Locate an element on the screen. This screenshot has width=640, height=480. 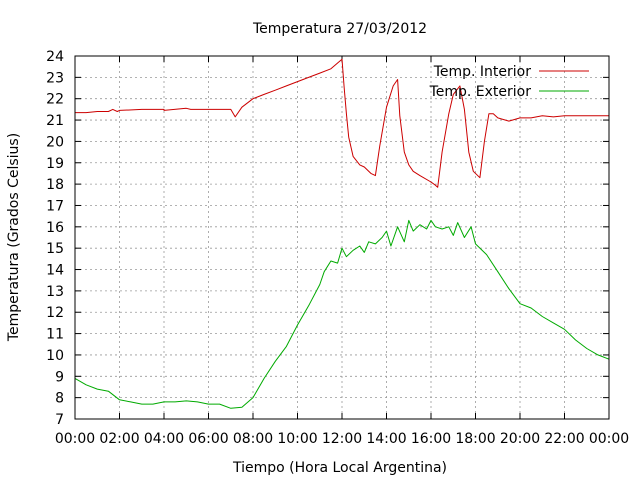
y-axis-label: Temperatura (Grados Celsius) is located at coordinates (14, 237).